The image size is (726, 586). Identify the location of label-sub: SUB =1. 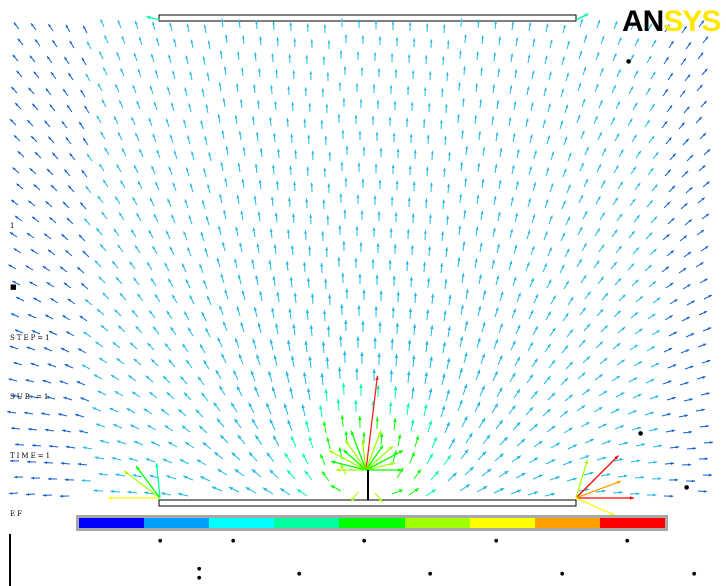
(30, 397).